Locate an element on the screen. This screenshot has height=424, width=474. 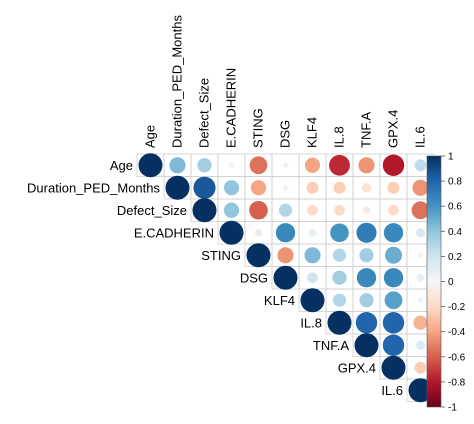
legend-tick-label: -0.4 is located at coordinates (457, 332).